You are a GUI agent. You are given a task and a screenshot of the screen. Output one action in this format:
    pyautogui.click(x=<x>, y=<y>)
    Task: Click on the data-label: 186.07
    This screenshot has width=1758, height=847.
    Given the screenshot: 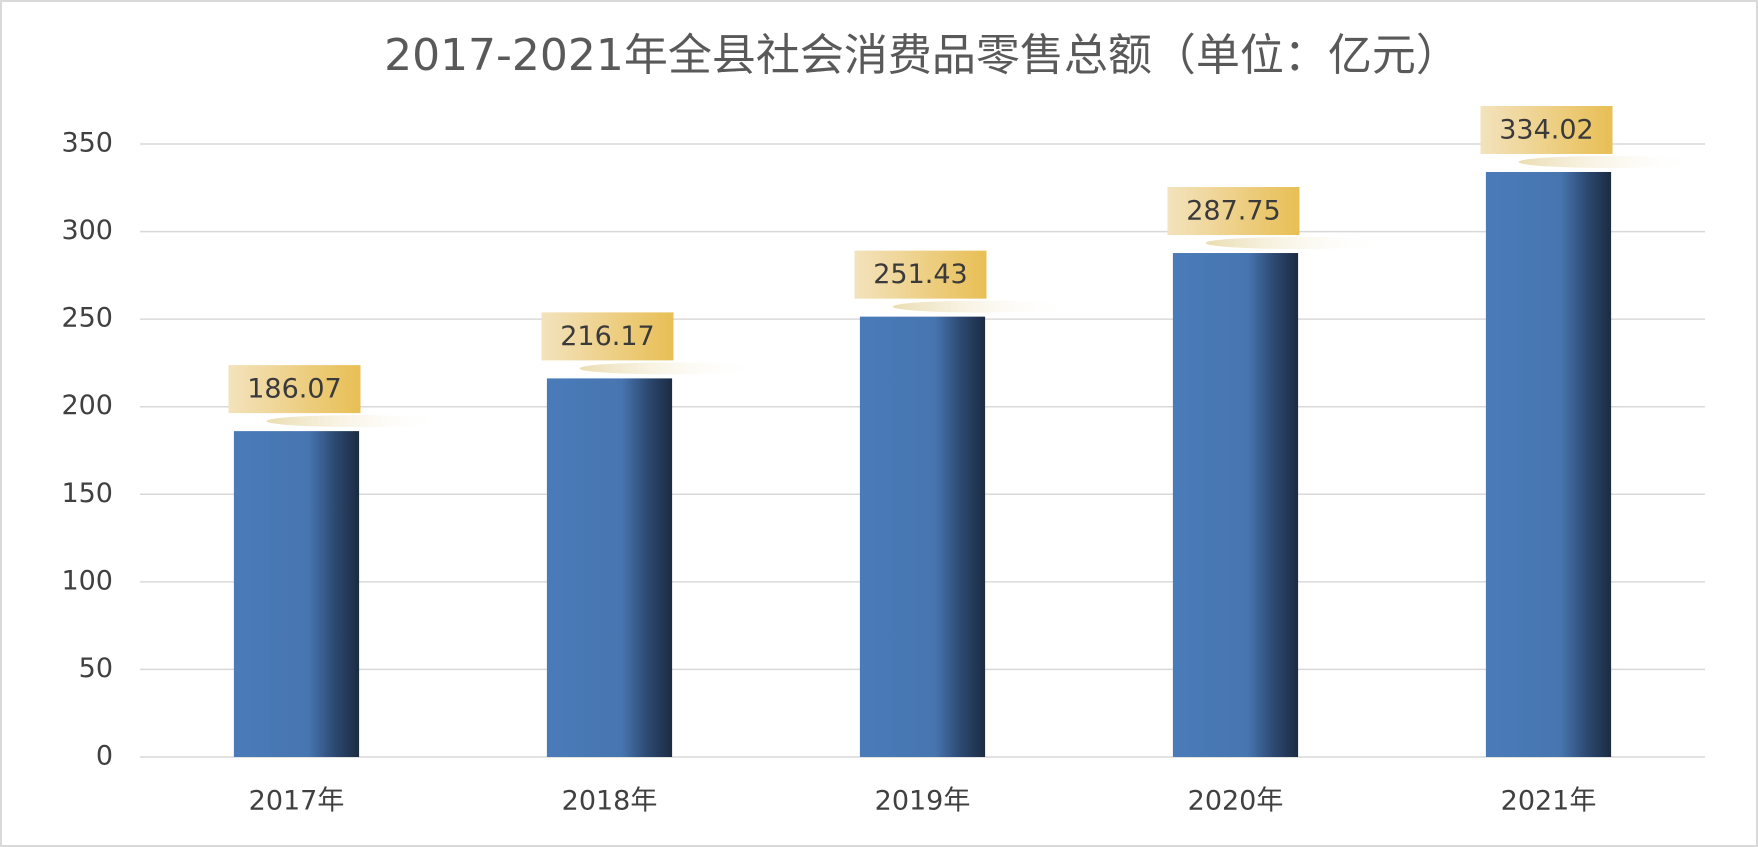 What is the action you would take?
    pyautogui.click(x=294, y=389)
    